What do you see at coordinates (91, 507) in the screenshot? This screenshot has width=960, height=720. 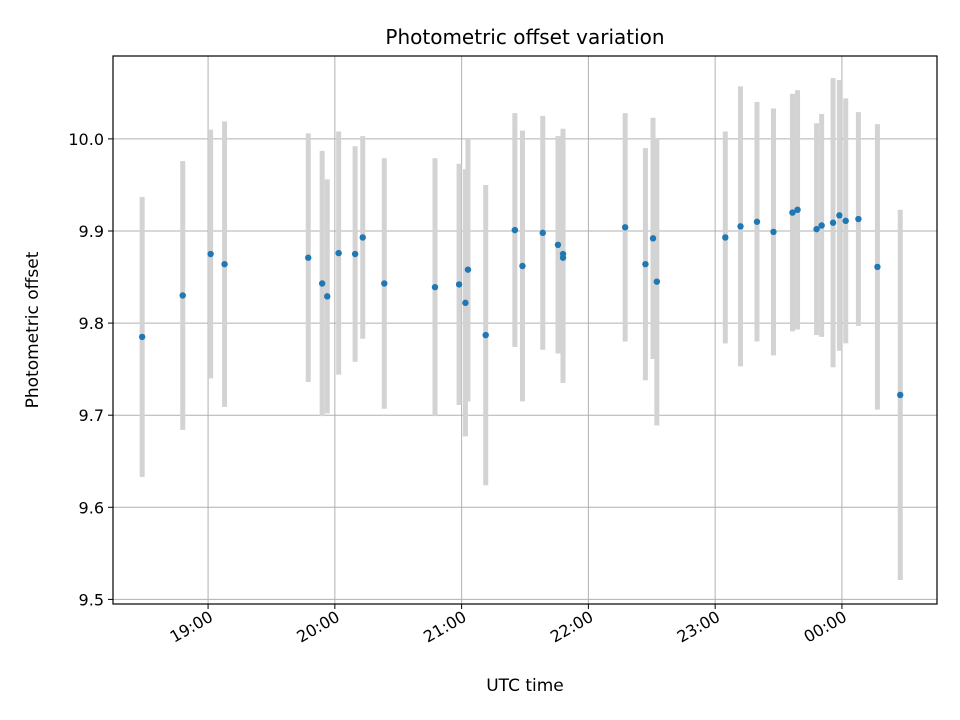 I see `y-tick-label: 9.6` at bounding box center [91, 507].